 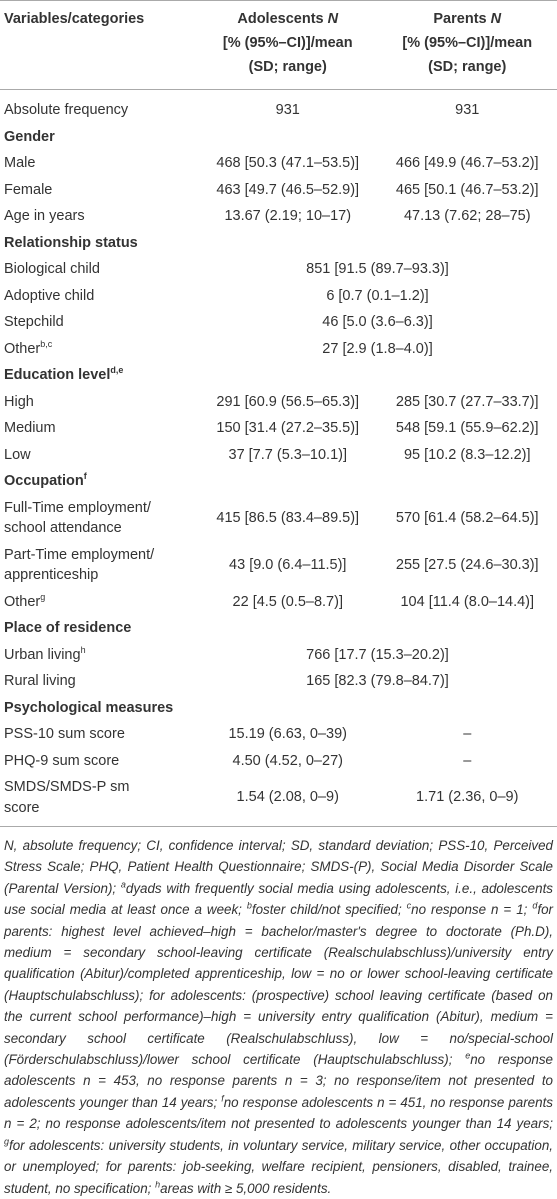 What do you see at coordinates (49, 296) in the screenshot?
I see `label-line: Adoptive child` at bounding box center [49, 296].